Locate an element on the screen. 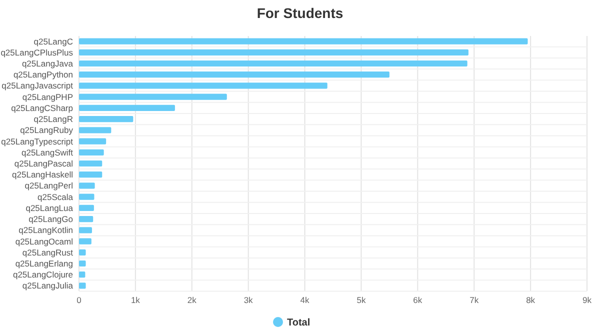 The height and width of the screenshot is (333, 600). y-tick-label: q25LangOcaml is located at coordinates (44, 241).